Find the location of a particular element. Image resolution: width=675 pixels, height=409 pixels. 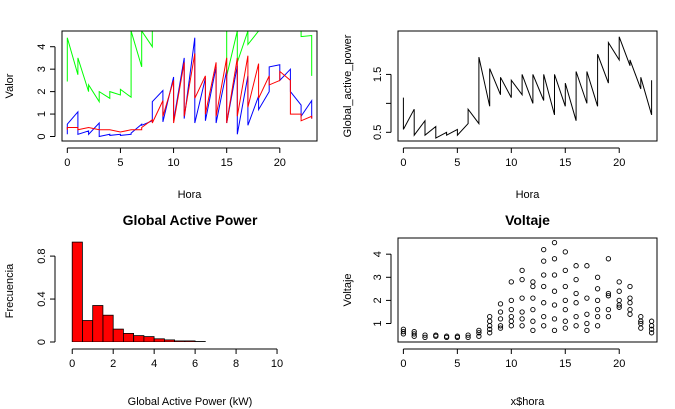

x-tick-label: 2 is located at coordinates (113, 364).